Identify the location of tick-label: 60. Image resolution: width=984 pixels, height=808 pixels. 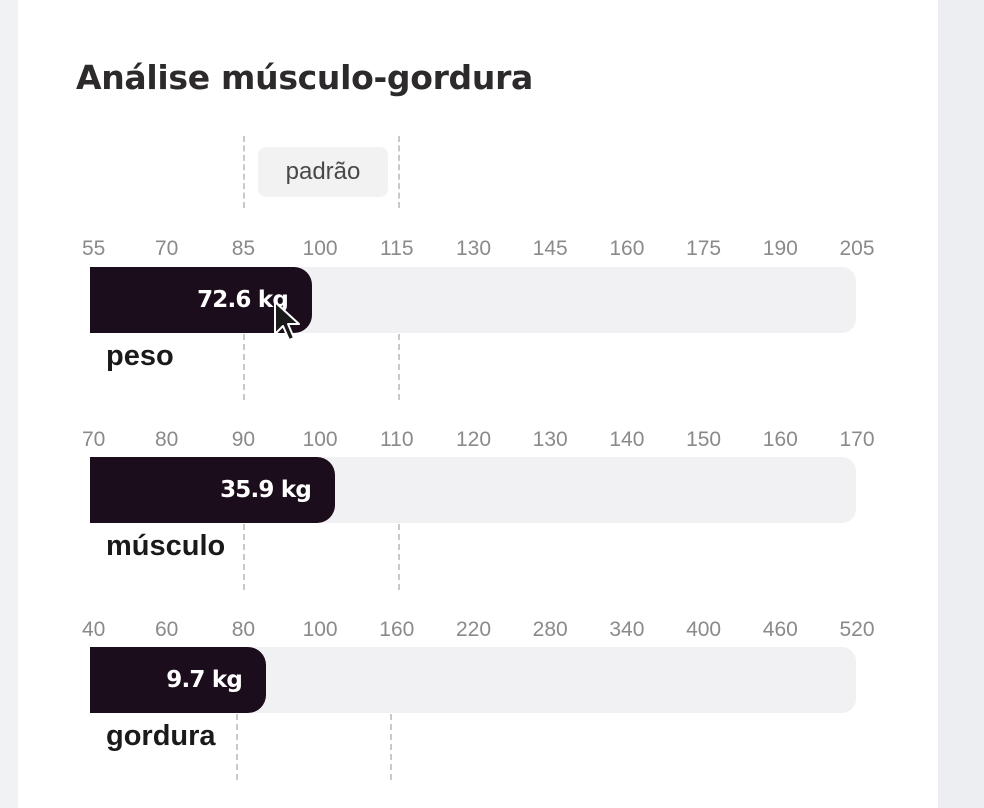
(167, 629).